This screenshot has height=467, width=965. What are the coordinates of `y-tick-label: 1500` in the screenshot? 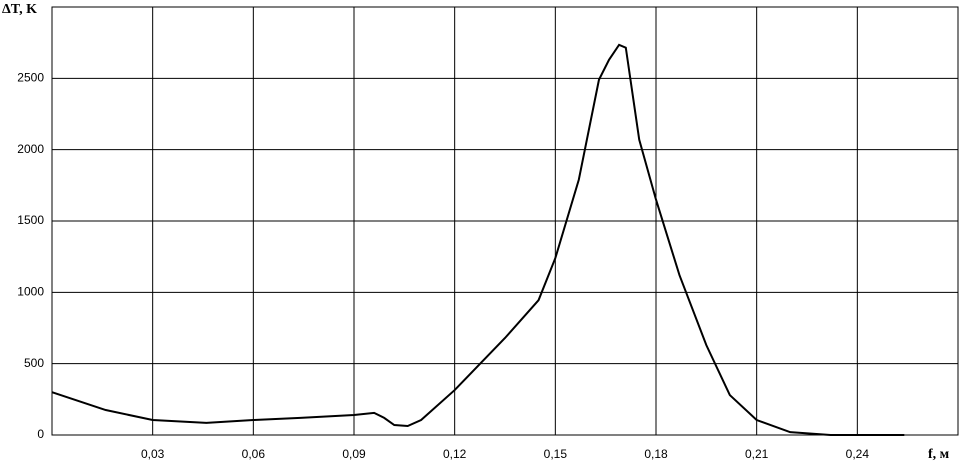 It's located at (30, 220).